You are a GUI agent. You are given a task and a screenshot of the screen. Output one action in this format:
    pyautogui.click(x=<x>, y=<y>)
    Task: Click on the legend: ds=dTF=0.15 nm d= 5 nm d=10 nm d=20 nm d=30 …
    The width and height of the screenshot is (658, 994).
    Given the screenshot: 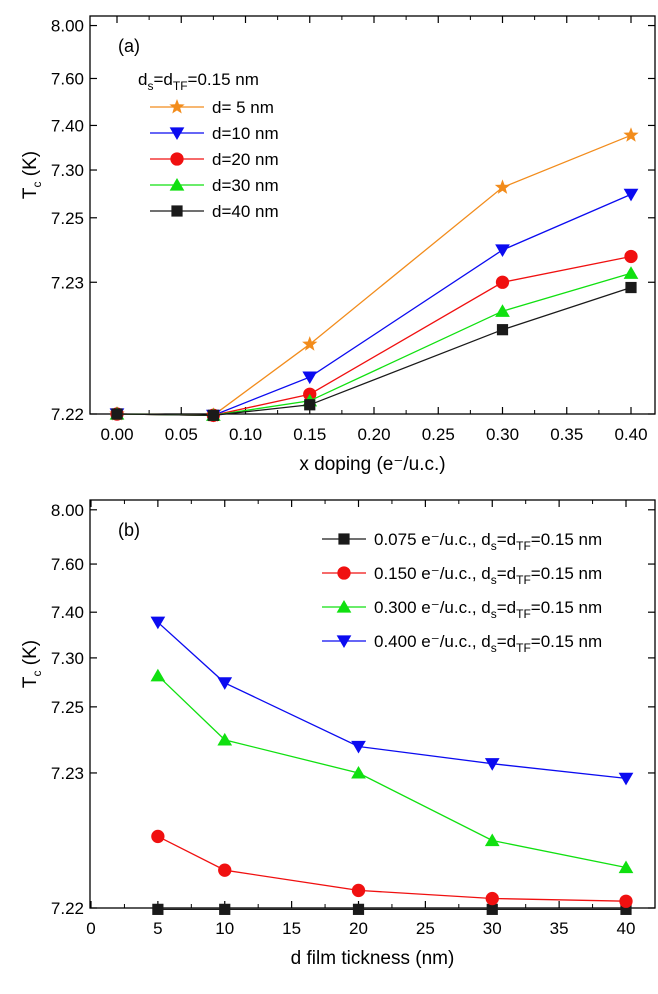 What is the action you would take?
    pyautogui.click(x=208, y=145)
    